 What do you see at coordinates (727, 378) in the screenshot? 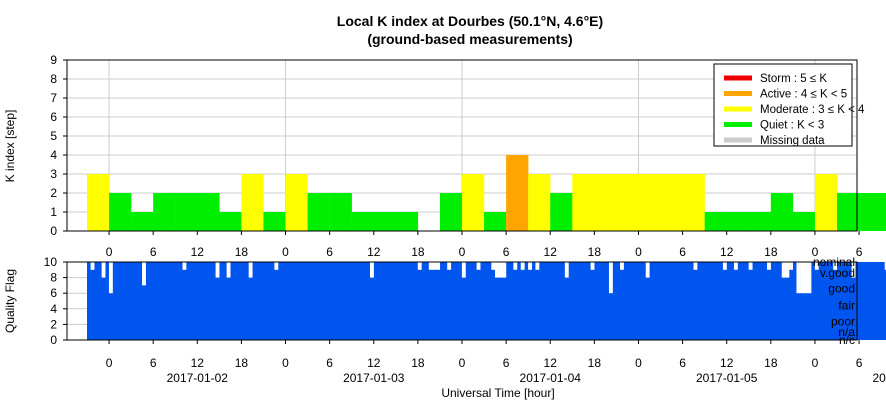
I see `date-label: 2017-01-05` at bounding box center [727, 378].